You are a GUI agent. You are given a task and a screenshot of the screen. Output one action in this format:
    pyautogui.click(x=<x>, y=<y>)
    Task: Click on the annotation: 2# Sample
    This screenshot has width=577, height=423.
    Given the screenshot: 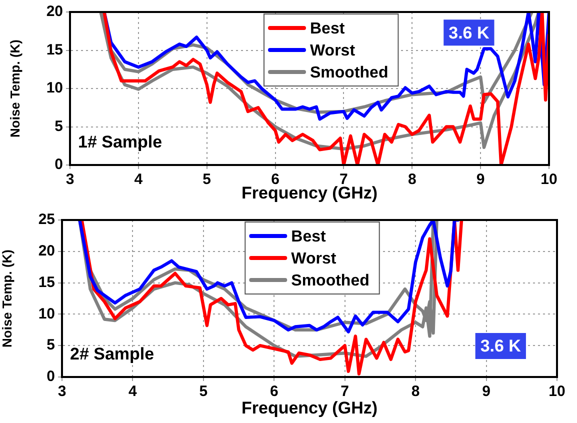 What is the action you would take?
    pyautogui.click(x=112, y=354)
    